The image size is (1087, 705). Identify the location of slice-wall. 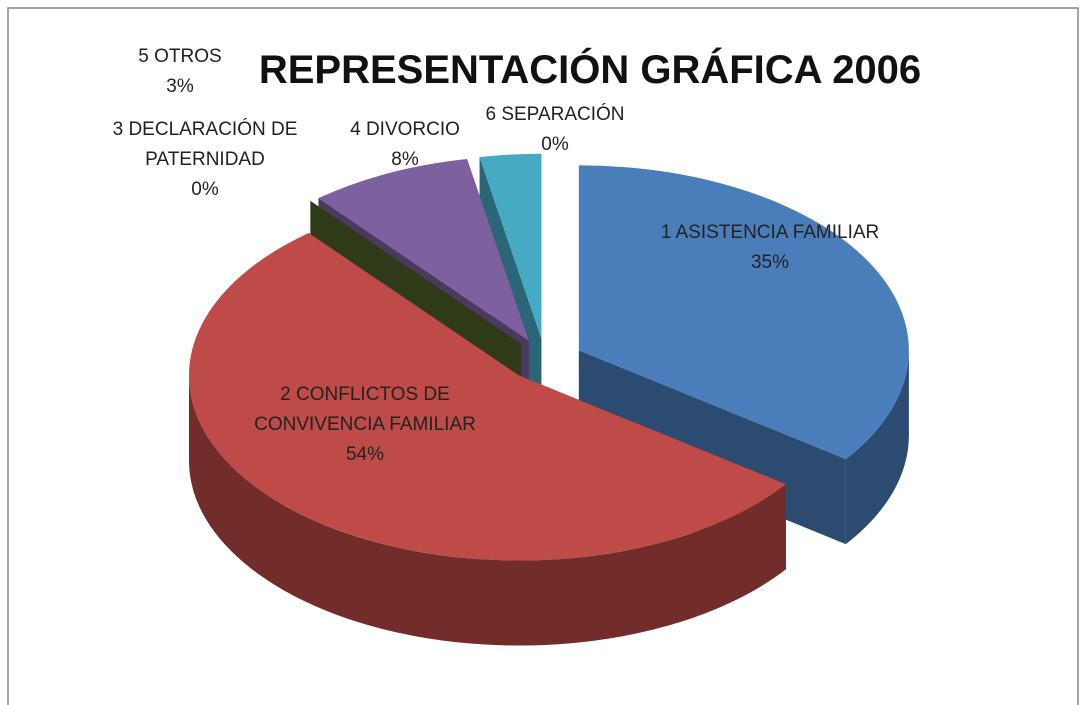
(877, 447).